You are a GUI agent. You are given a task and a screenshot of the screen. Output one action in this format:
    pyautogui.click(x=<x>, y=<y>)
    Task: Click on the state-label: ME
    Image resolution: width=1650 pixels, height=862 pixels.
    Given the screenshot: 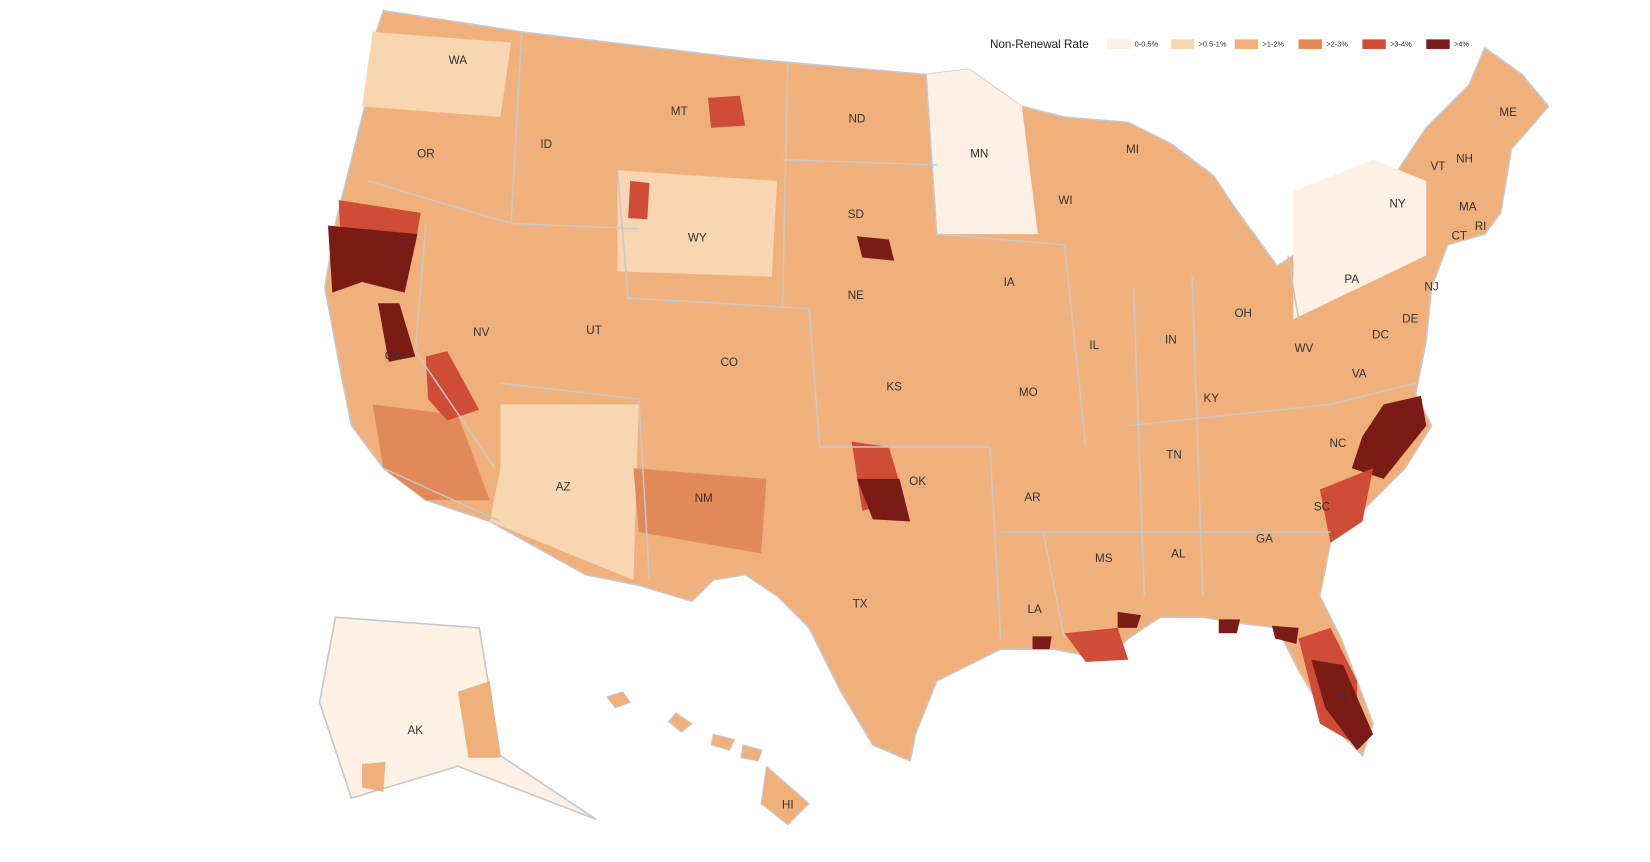 What is the action you would take?
    pyautogui.click(x=1508, y=112)
    